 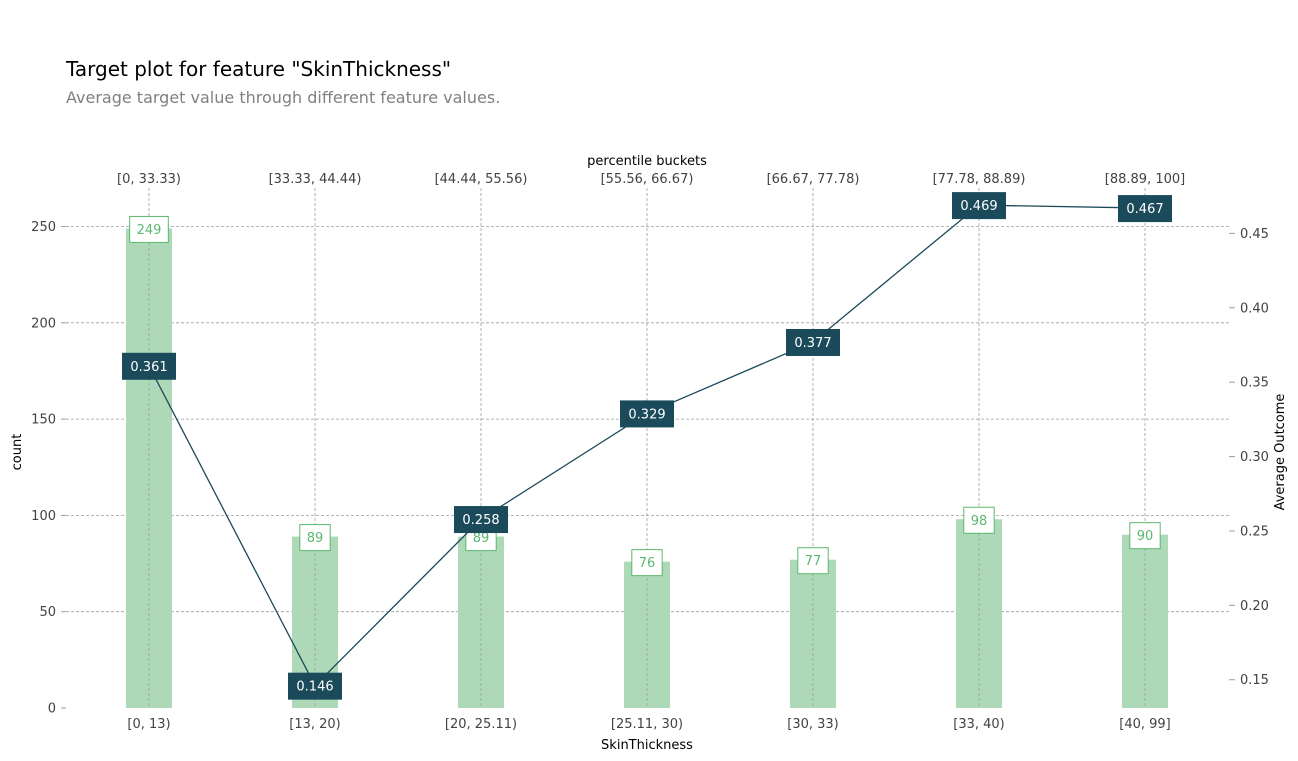 I want to click on x-tick-label: [25.11, 30), so click(x=647, y=724).